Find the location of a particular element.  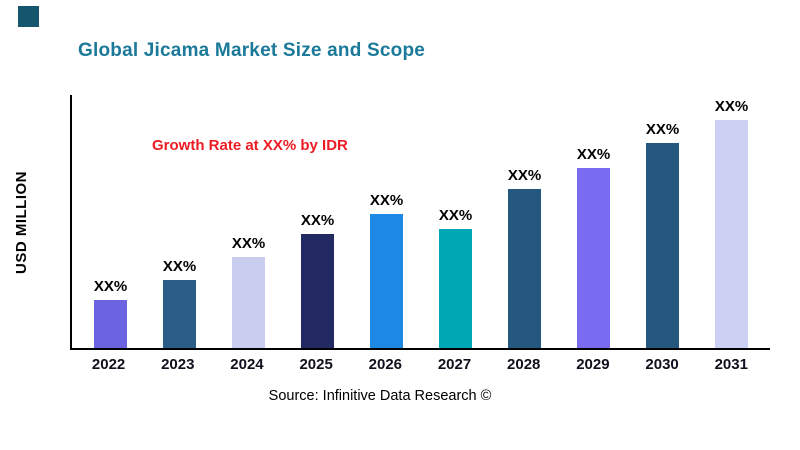

x-axis-tick-labels: 2022 2023 2024 2025 2026 2027 2028 2029 2030 2031 is located at coordinates (420, 364).